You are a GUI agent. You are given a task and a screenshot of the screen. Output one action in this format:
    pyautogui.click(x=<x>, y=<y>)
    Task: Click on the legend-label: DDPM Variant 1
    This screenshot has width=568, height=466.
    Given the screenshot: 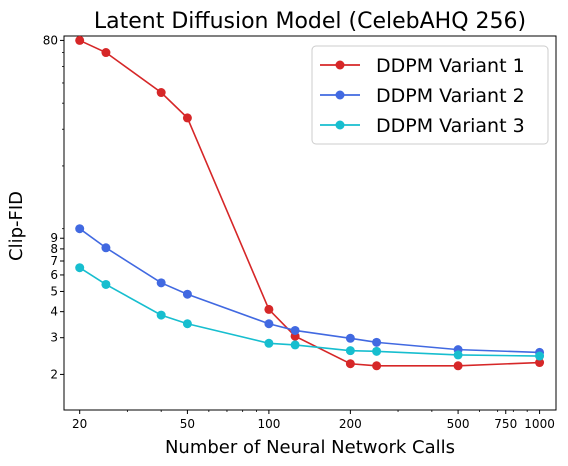 What is the action you would take?
    pyautogui.click(x=450, y=66)
    